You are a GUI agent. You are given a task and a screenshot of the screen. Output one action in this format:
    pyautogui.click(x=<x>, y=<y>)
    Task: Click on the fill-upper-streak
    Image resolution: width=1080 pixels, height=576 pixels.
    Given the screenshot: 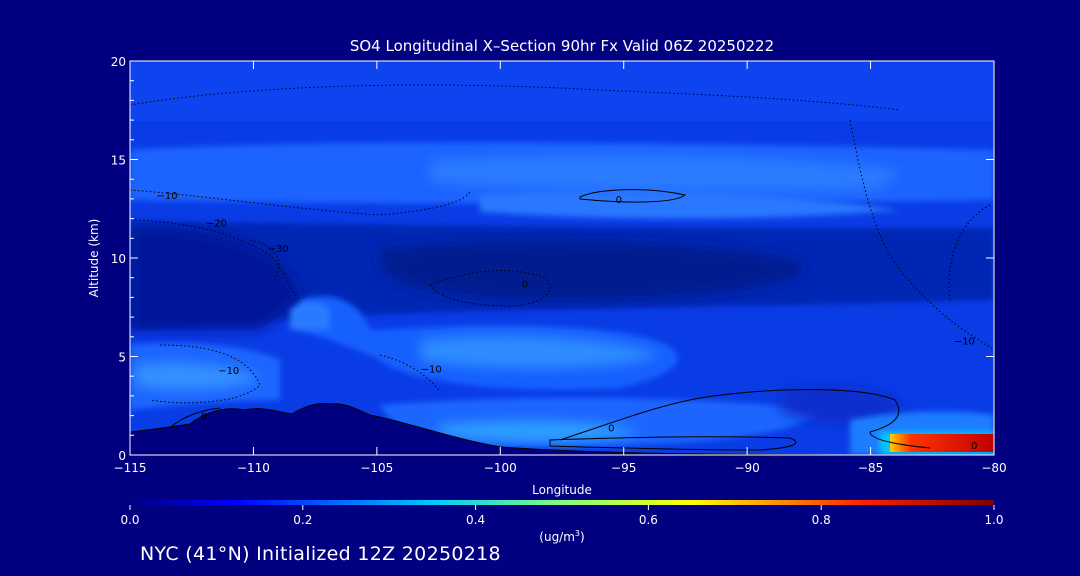 What is the action you would take?
    pyautogui.click(x=690, y=205)
    